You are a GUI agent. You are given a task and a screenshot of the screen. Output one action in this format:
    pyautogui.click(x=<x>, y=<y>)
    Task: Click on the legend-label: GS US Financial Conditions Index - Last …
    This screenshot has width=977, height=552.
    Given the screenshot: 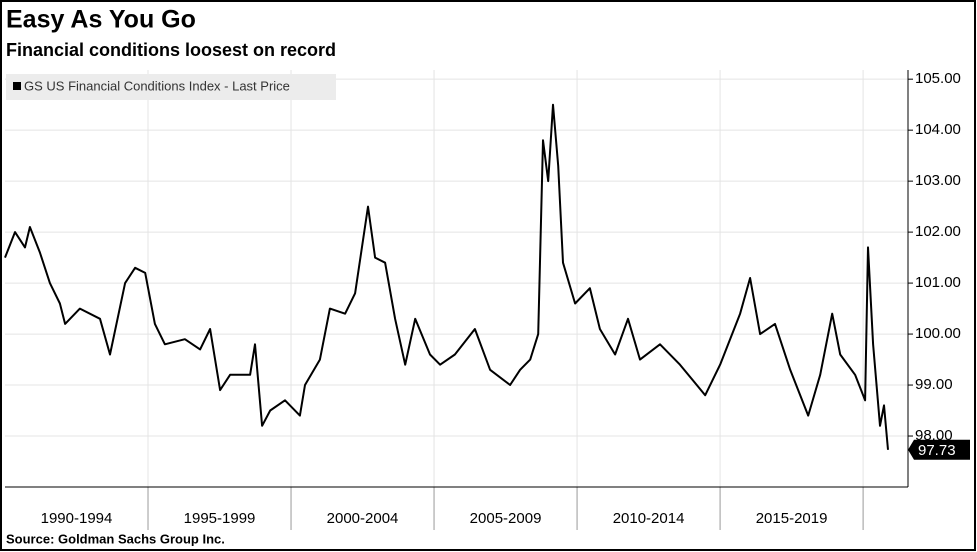 What is the action you would take?
    pyautogui.click(x=157, y=85)
    